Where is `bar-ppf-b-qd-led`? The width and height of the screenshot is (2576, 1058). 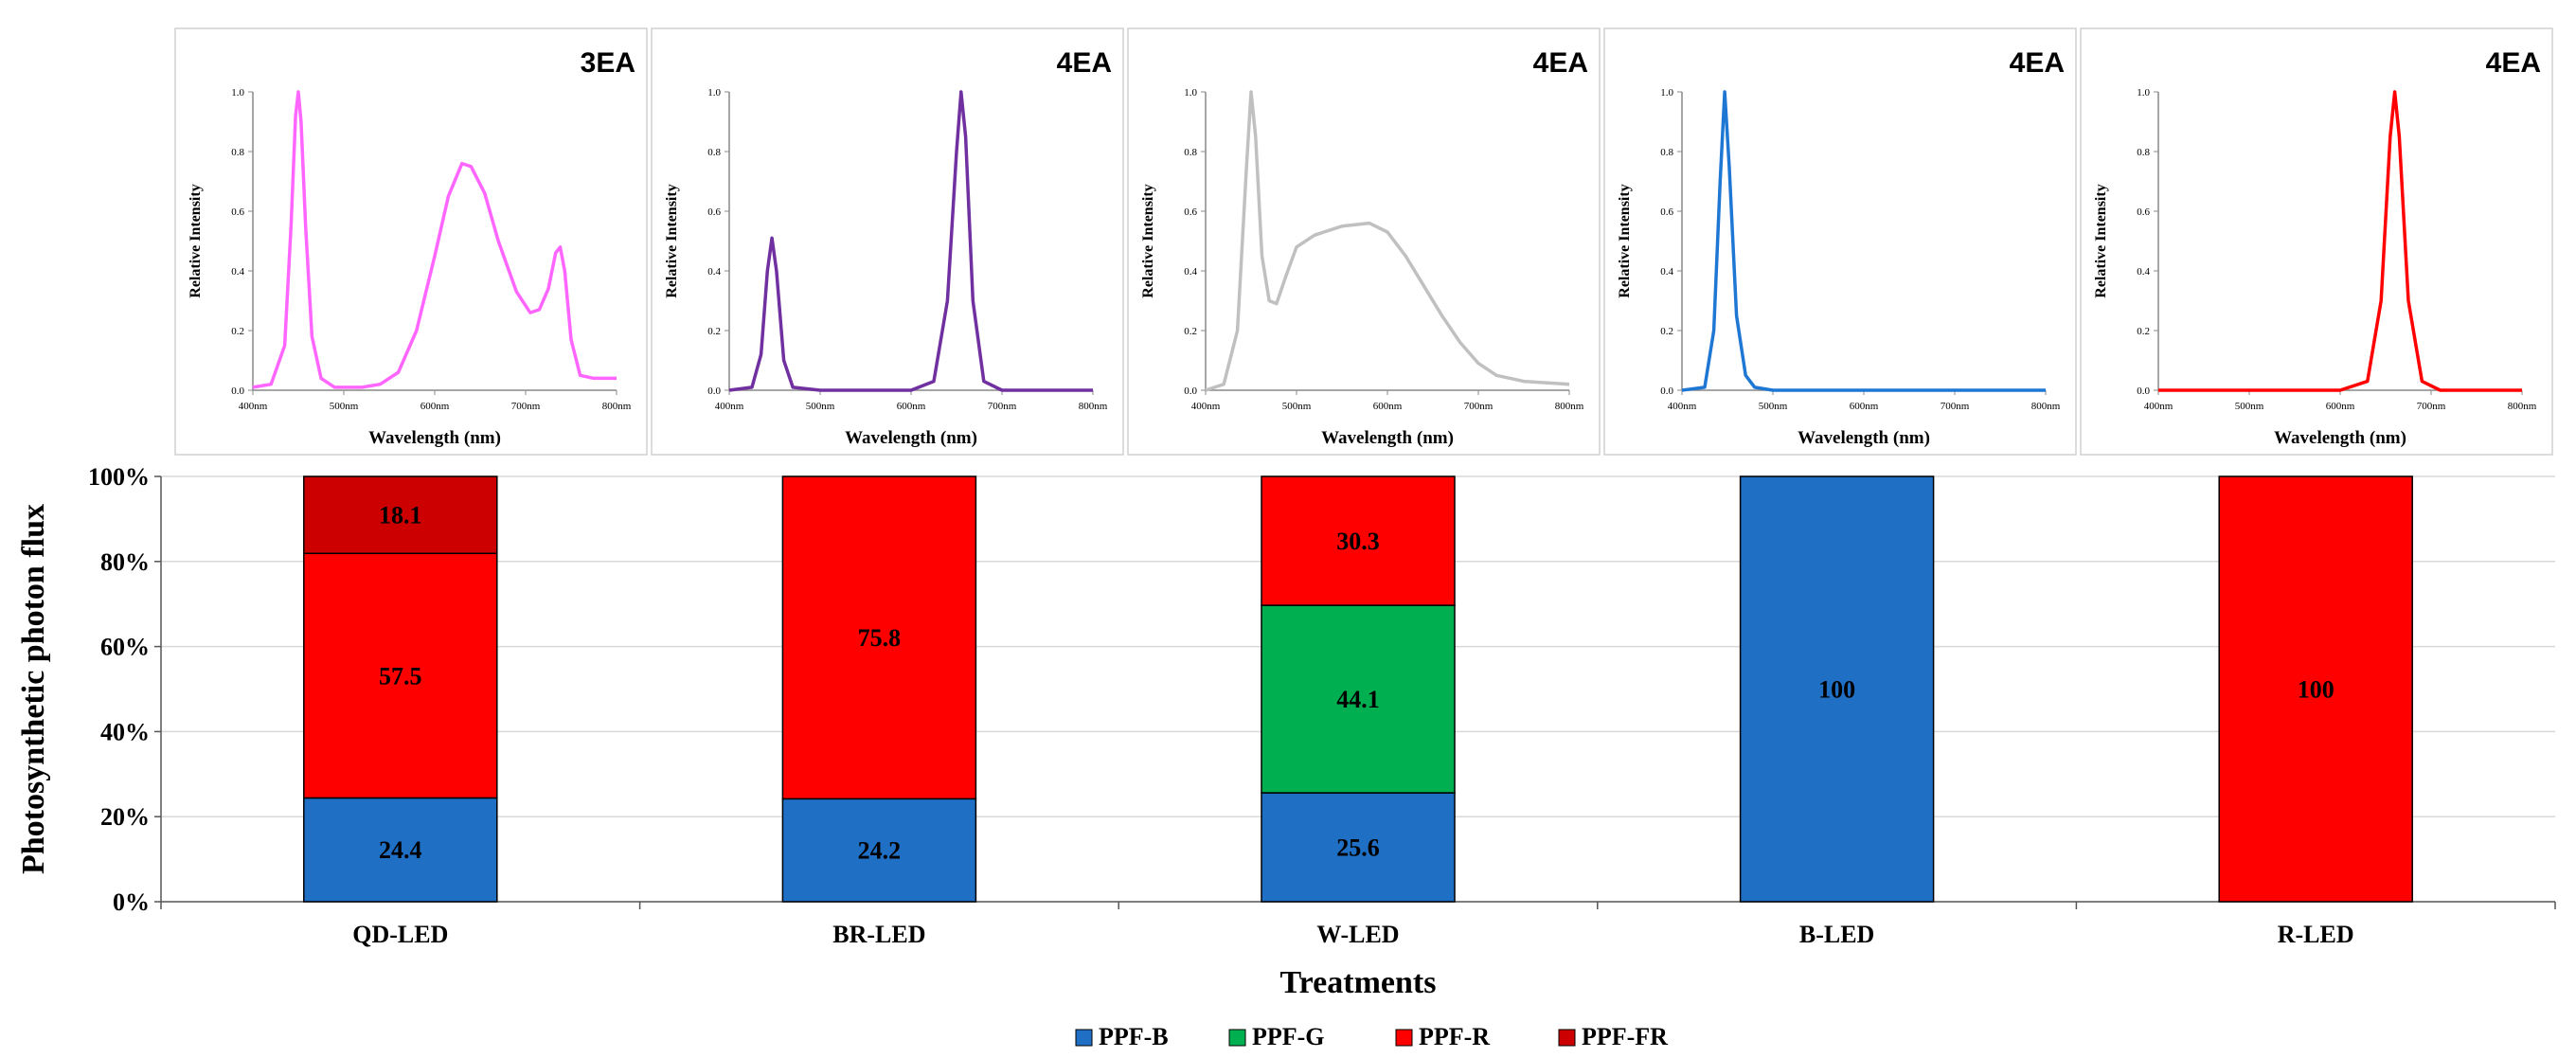
bar-ppf-b-qd-led is located at coordinates (400, 850).